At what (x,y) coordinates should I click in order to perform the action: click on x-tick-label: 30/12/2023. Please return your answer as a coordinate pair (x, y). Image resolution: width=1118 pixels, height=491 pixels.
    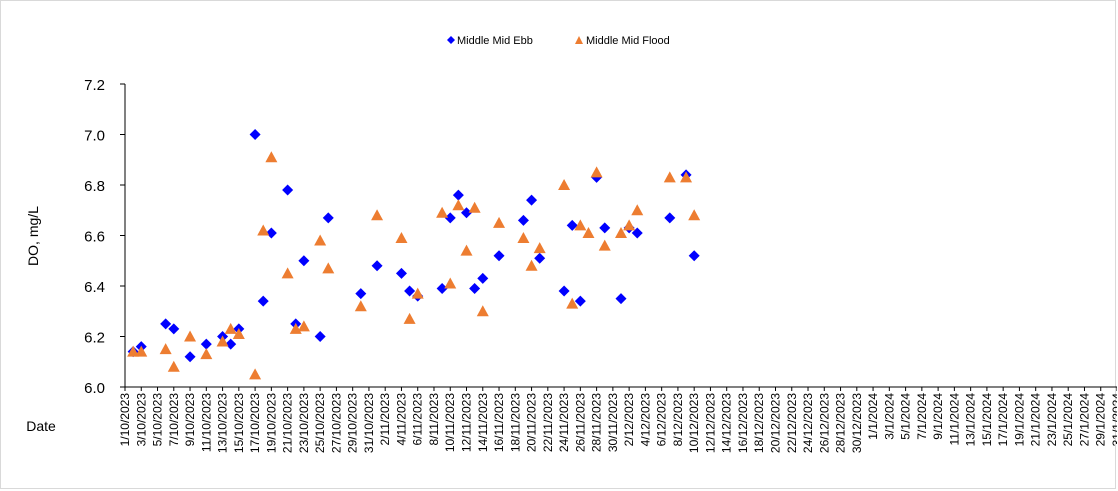
    Looking at the image, I should click on (857, 423).